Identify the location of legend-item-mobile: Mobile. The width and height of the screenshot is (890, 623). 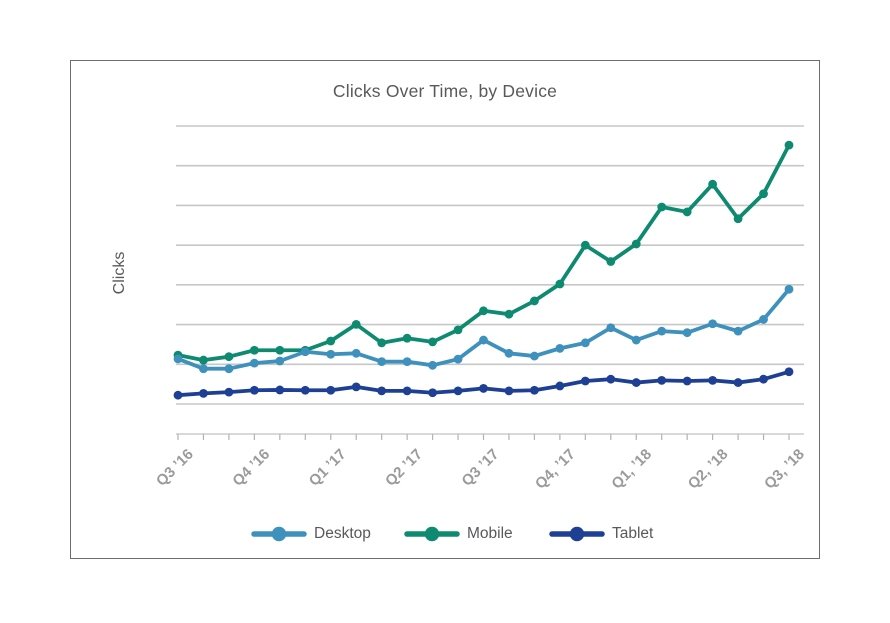
(458, 534).